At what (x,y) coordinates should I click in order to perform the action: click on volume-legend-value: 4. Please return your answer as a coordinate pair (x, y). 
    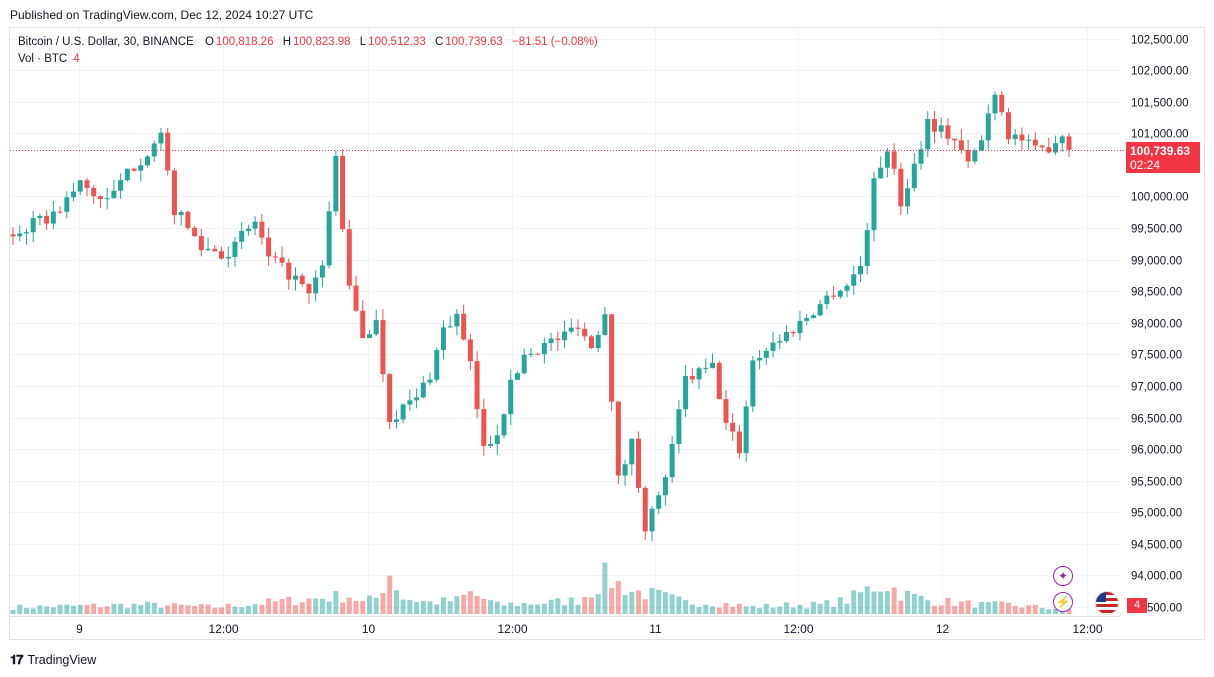
    Looking at the image, I should click on (76, 59).